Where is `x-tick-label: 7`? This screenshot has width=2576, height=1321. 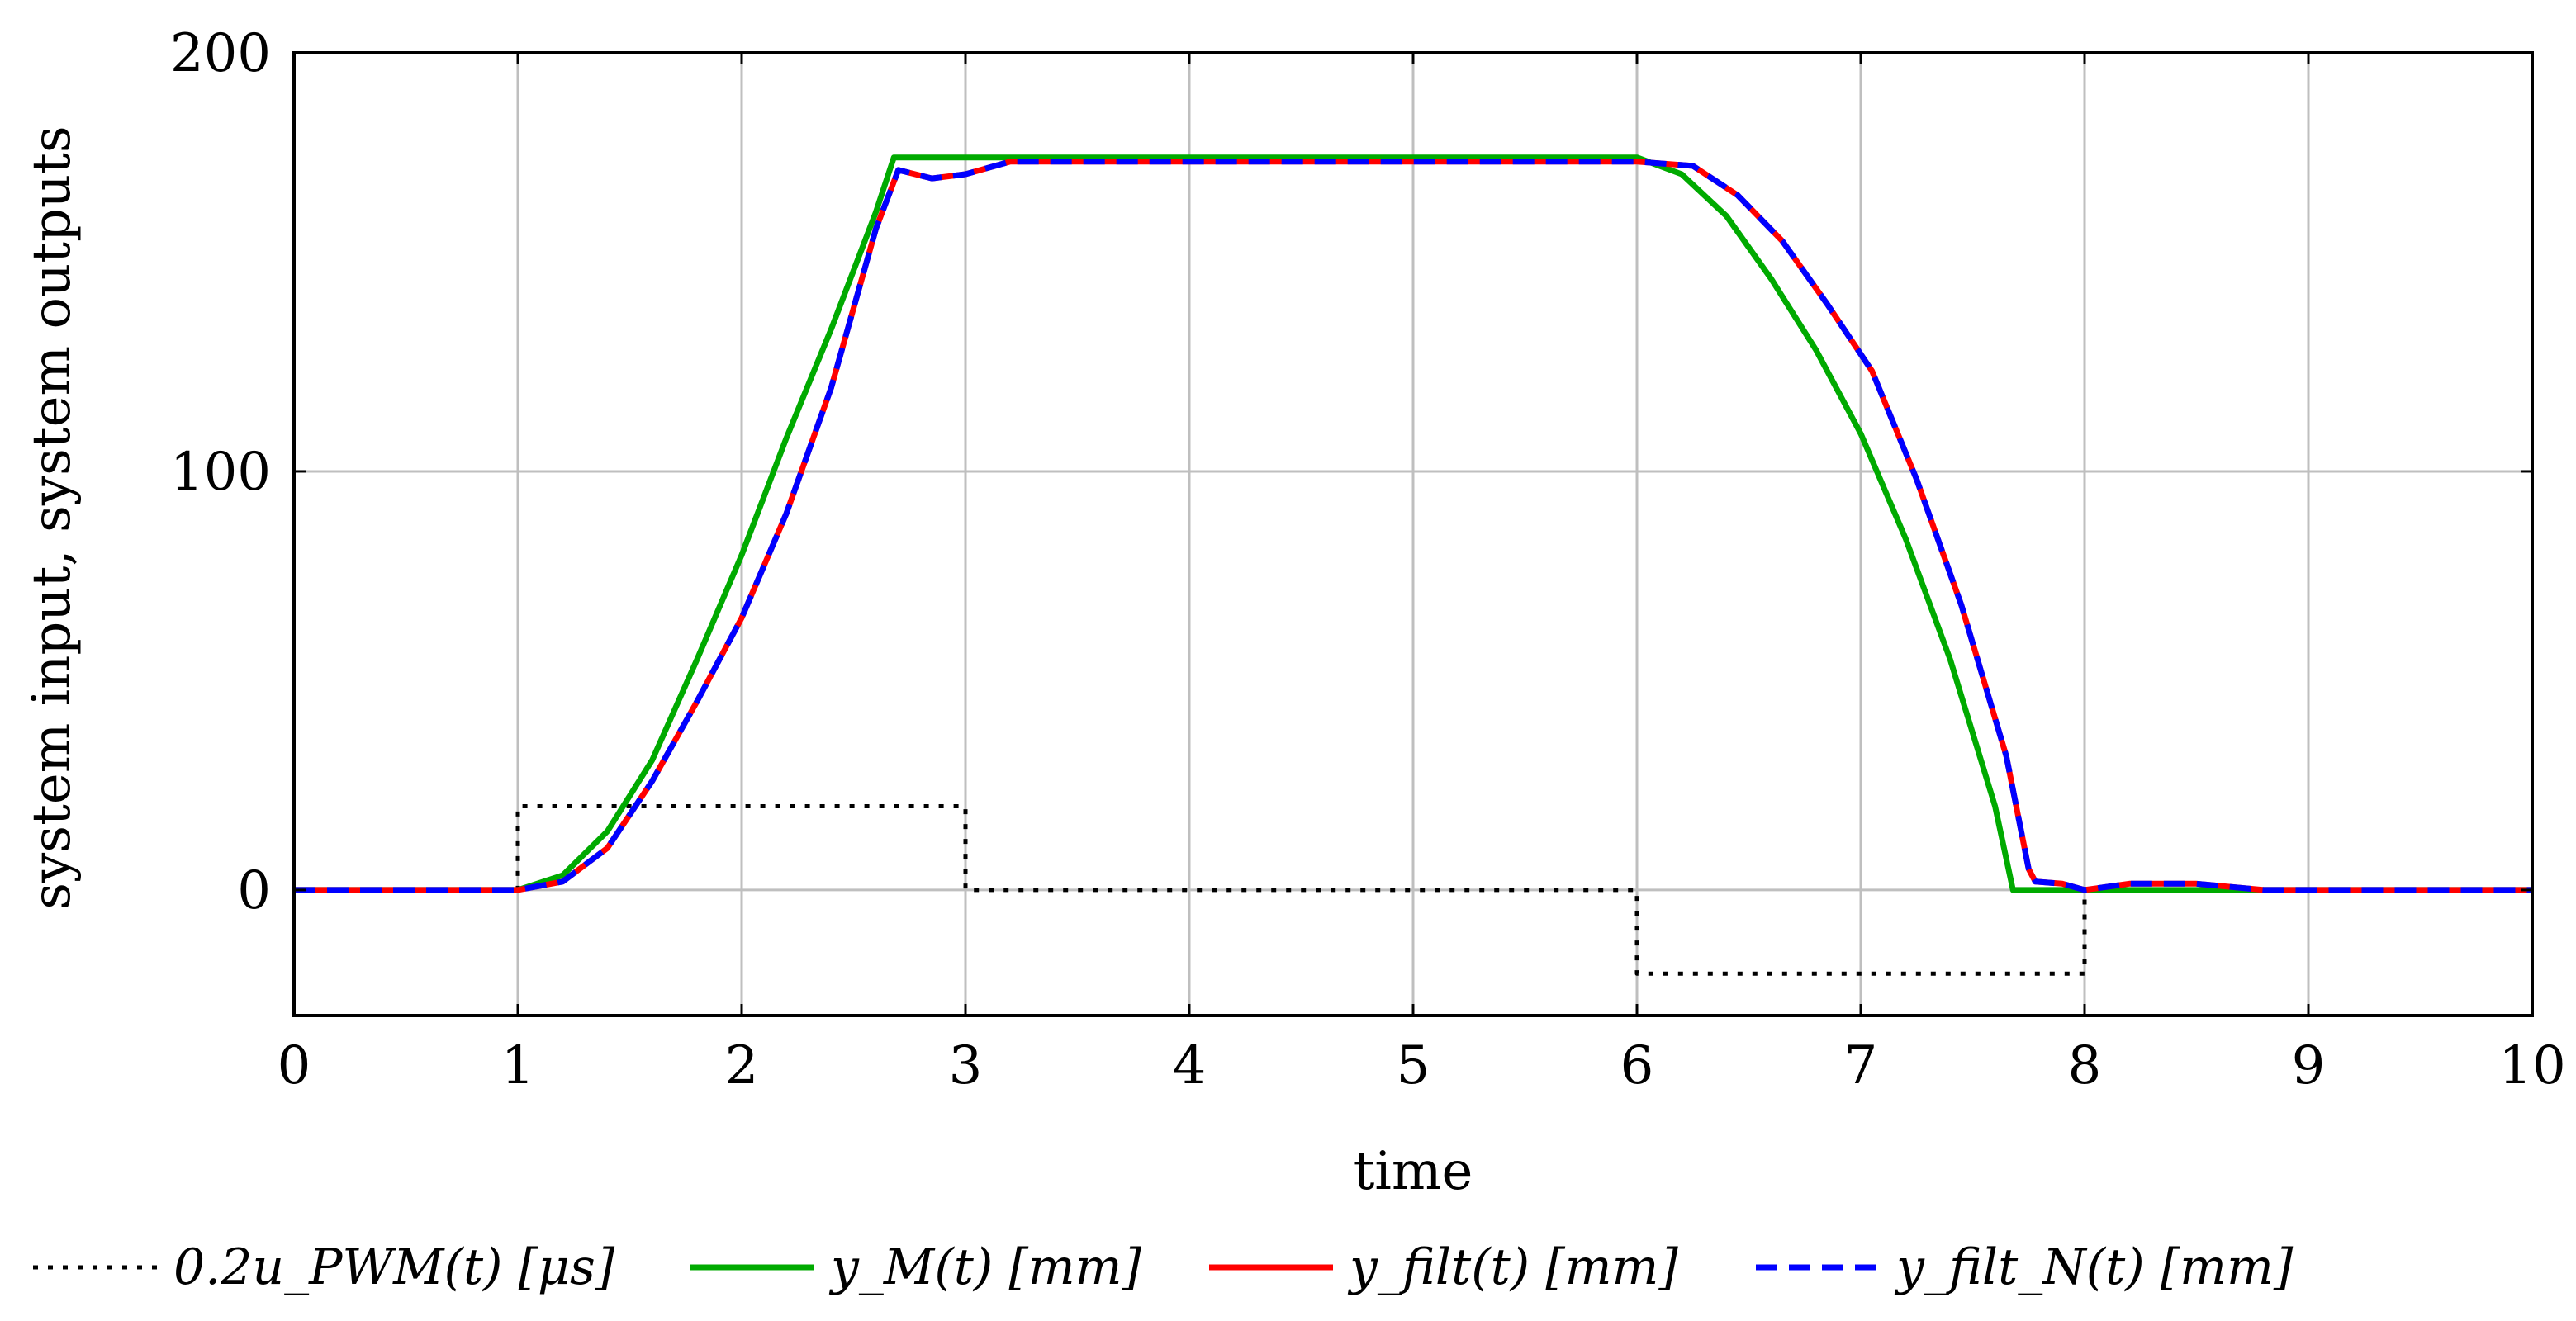
x-tick-label: 7 is located at coordinates (1861, 1066).